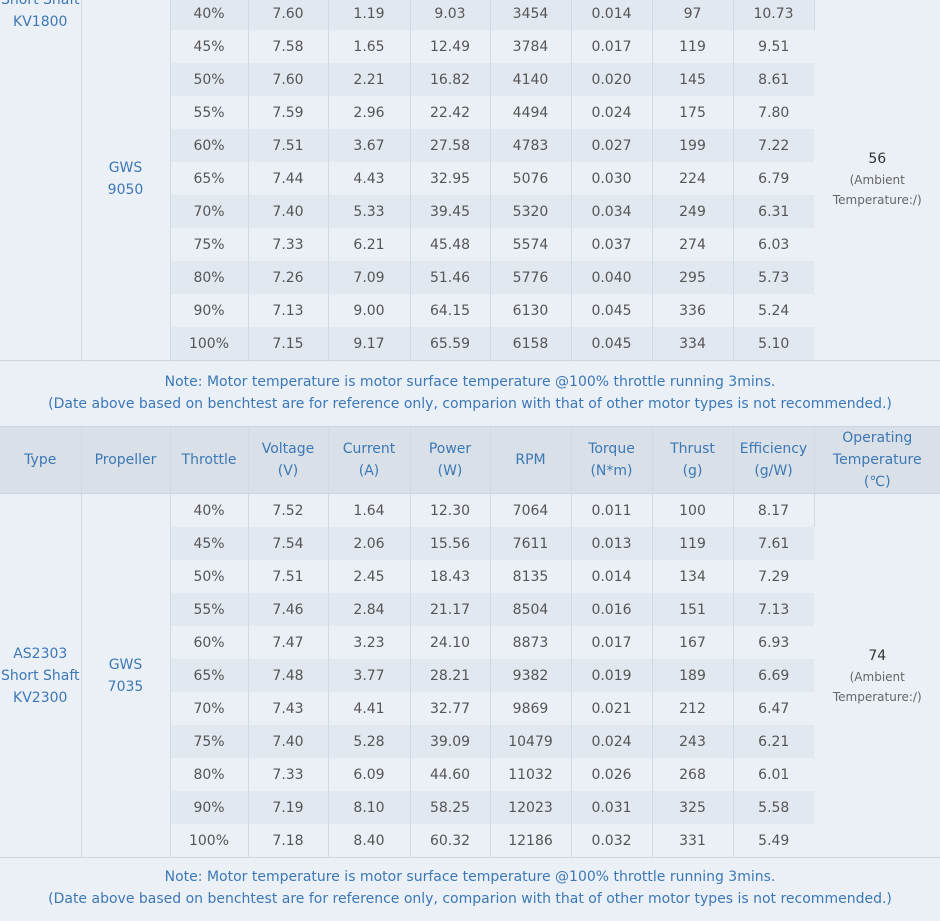 Image resolution: width=940 pixels, height=921 pixels. Describe the element at coordinates (40, 698) in the screenshot. I see `motor-type-line: KV2300` at that location.